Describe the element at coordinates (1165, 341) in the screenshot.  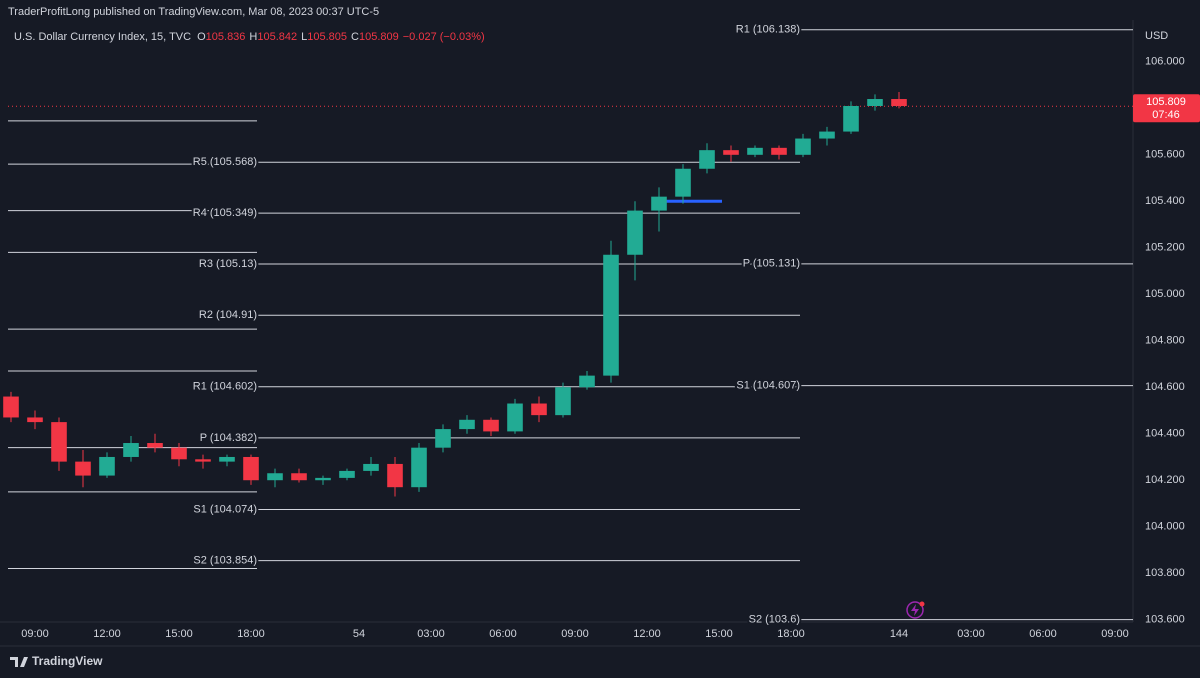
I see `y-tick-label: 104.800` at that location.